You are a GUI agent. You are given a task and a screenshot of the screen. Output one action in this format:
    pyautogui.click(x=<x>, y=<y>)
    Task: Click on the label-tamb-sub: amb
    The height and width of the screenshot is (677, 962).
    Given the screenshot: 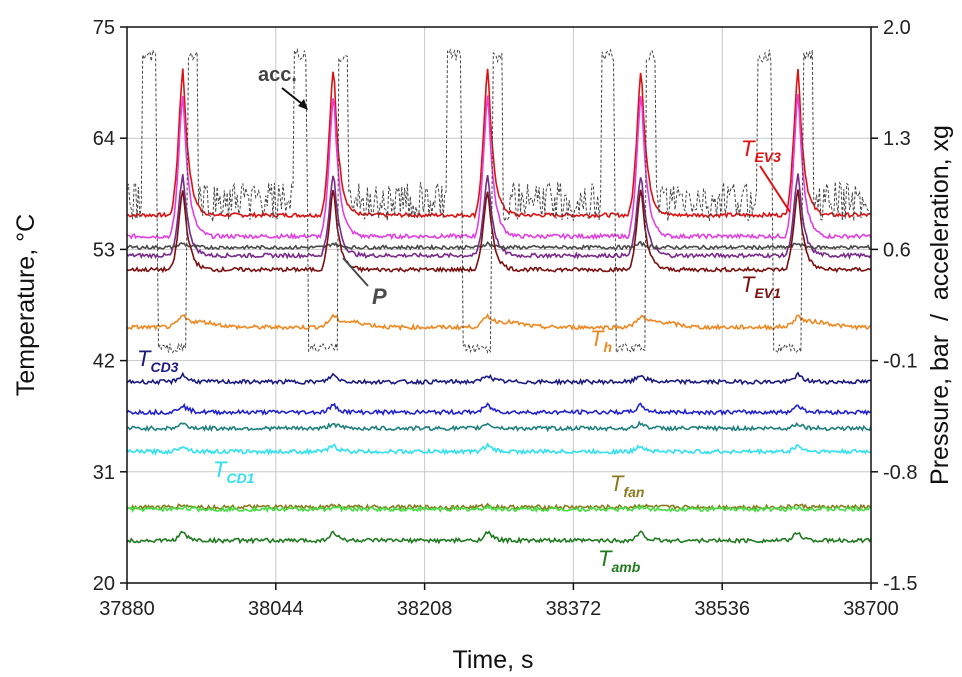 What is the action you would take?
    pyautogui.click(x=625, y=567)
    